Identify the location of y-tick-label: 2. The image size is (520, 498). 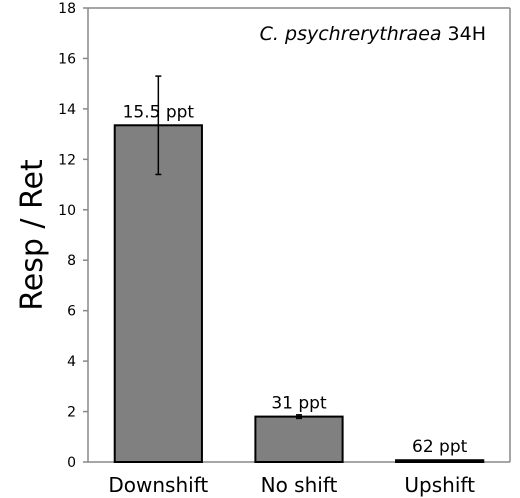
(71, 413).